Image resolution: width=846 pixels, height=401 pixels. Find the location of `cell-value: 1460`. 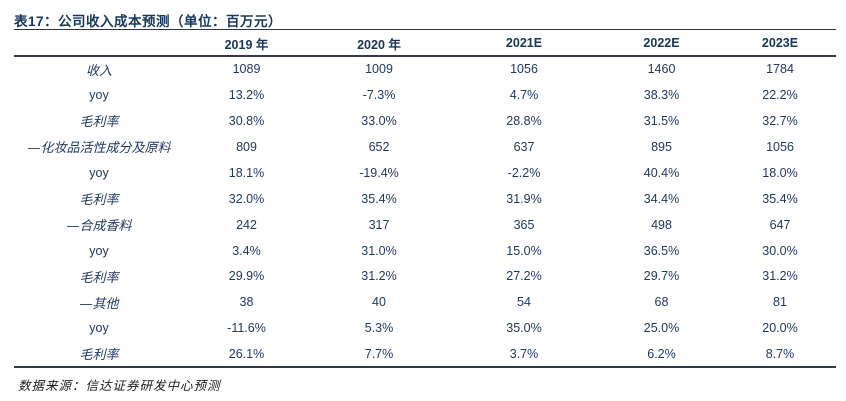

cell-value: 1460 is located at coordinates (661, 69).